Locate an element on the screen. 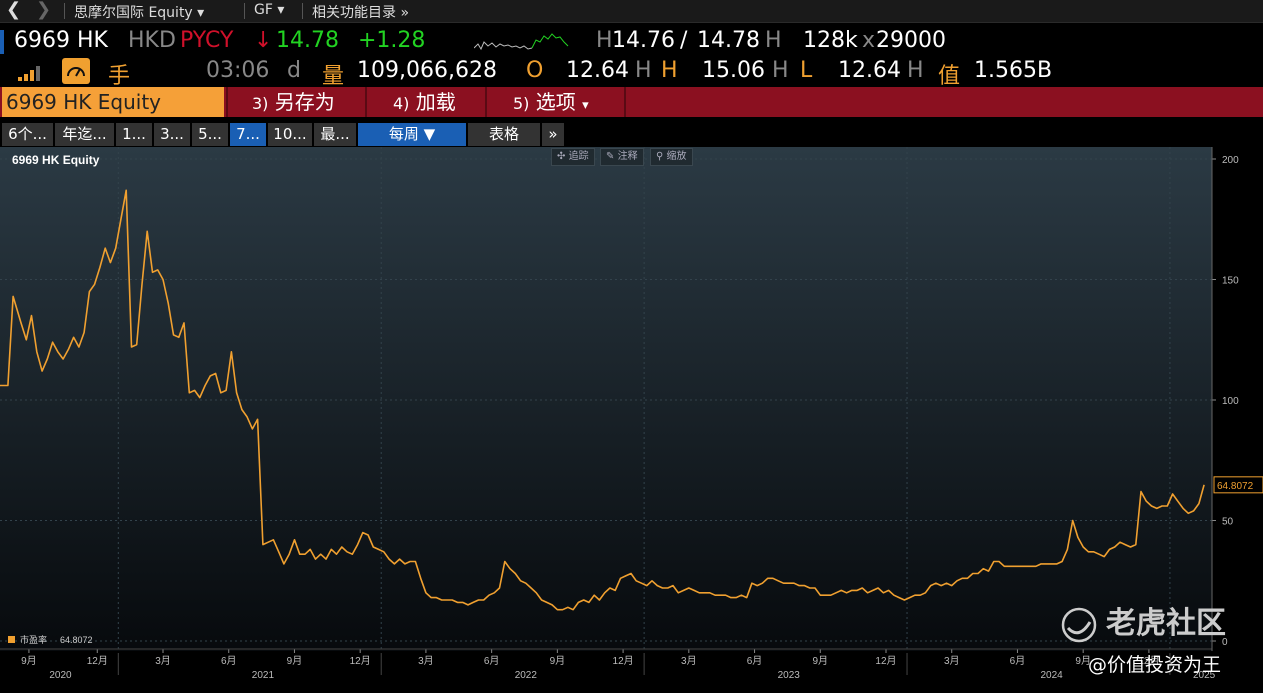 The image size is (1263, 693). price-change: +1.28 is located at coordinates (392, 40).